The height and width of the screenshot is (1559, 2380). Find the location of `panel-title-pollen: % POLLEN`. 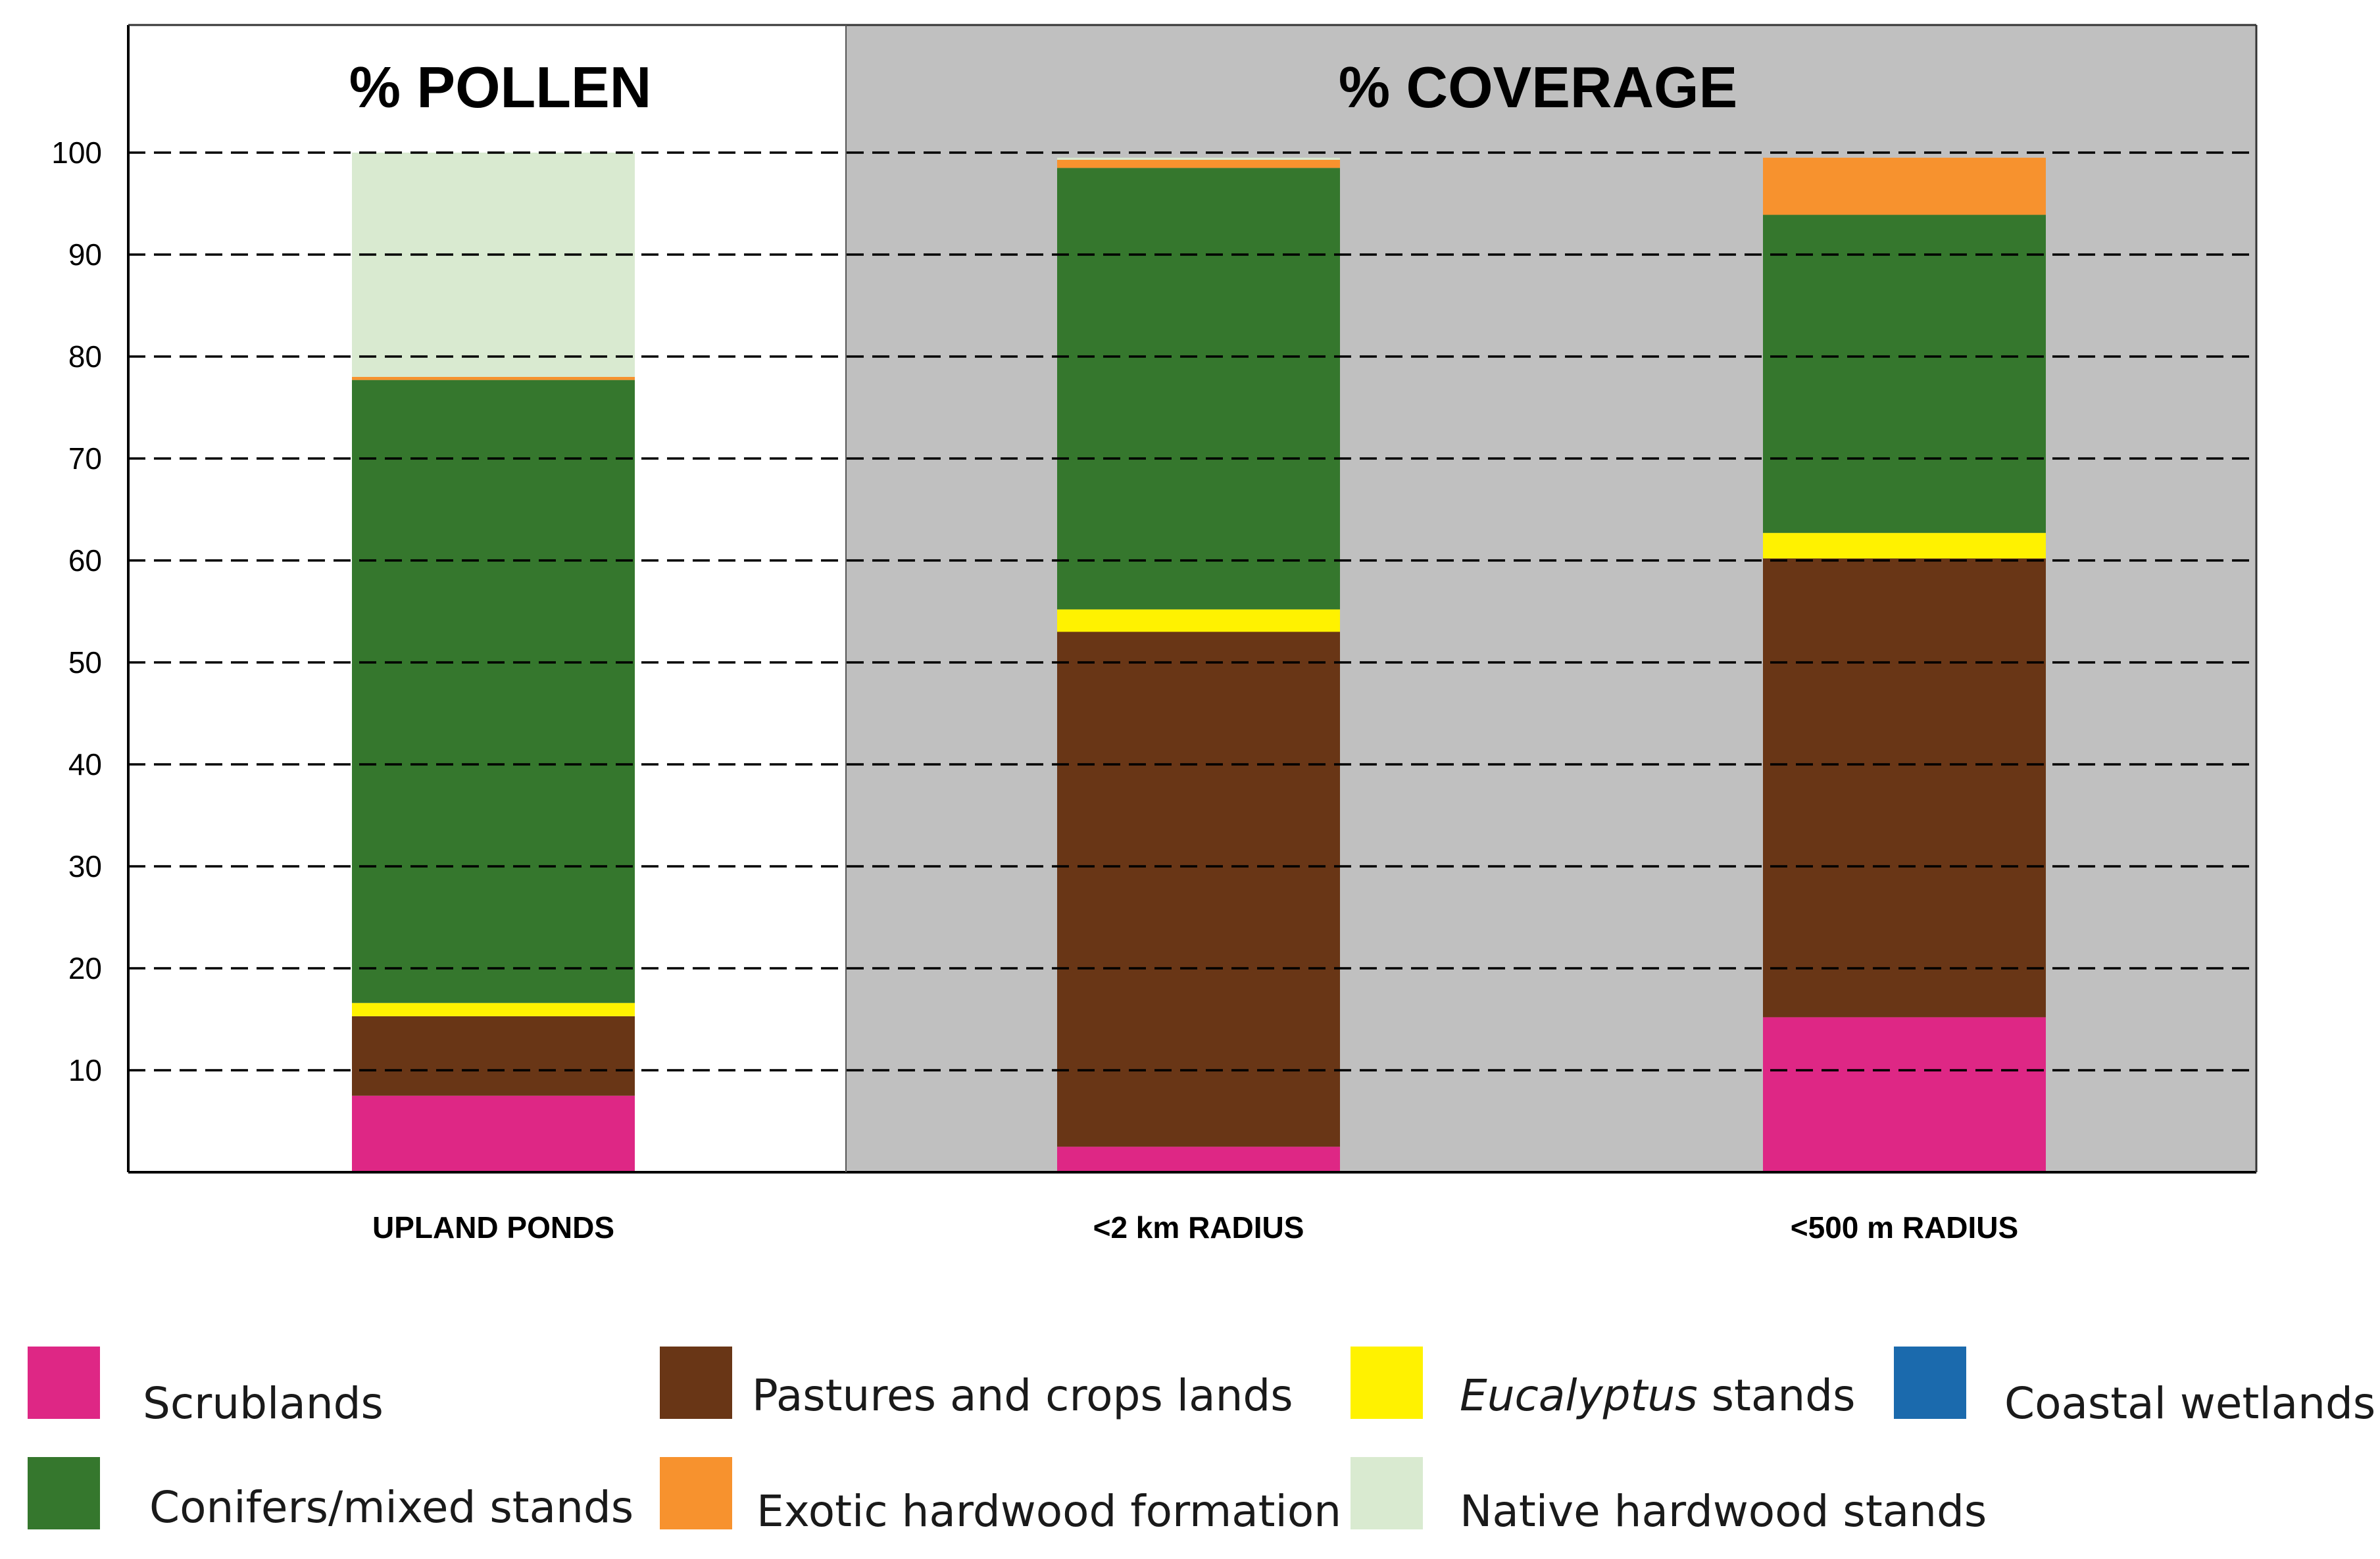

panel-title-pollen: % POLLEN is located at coordinates (500, 87).